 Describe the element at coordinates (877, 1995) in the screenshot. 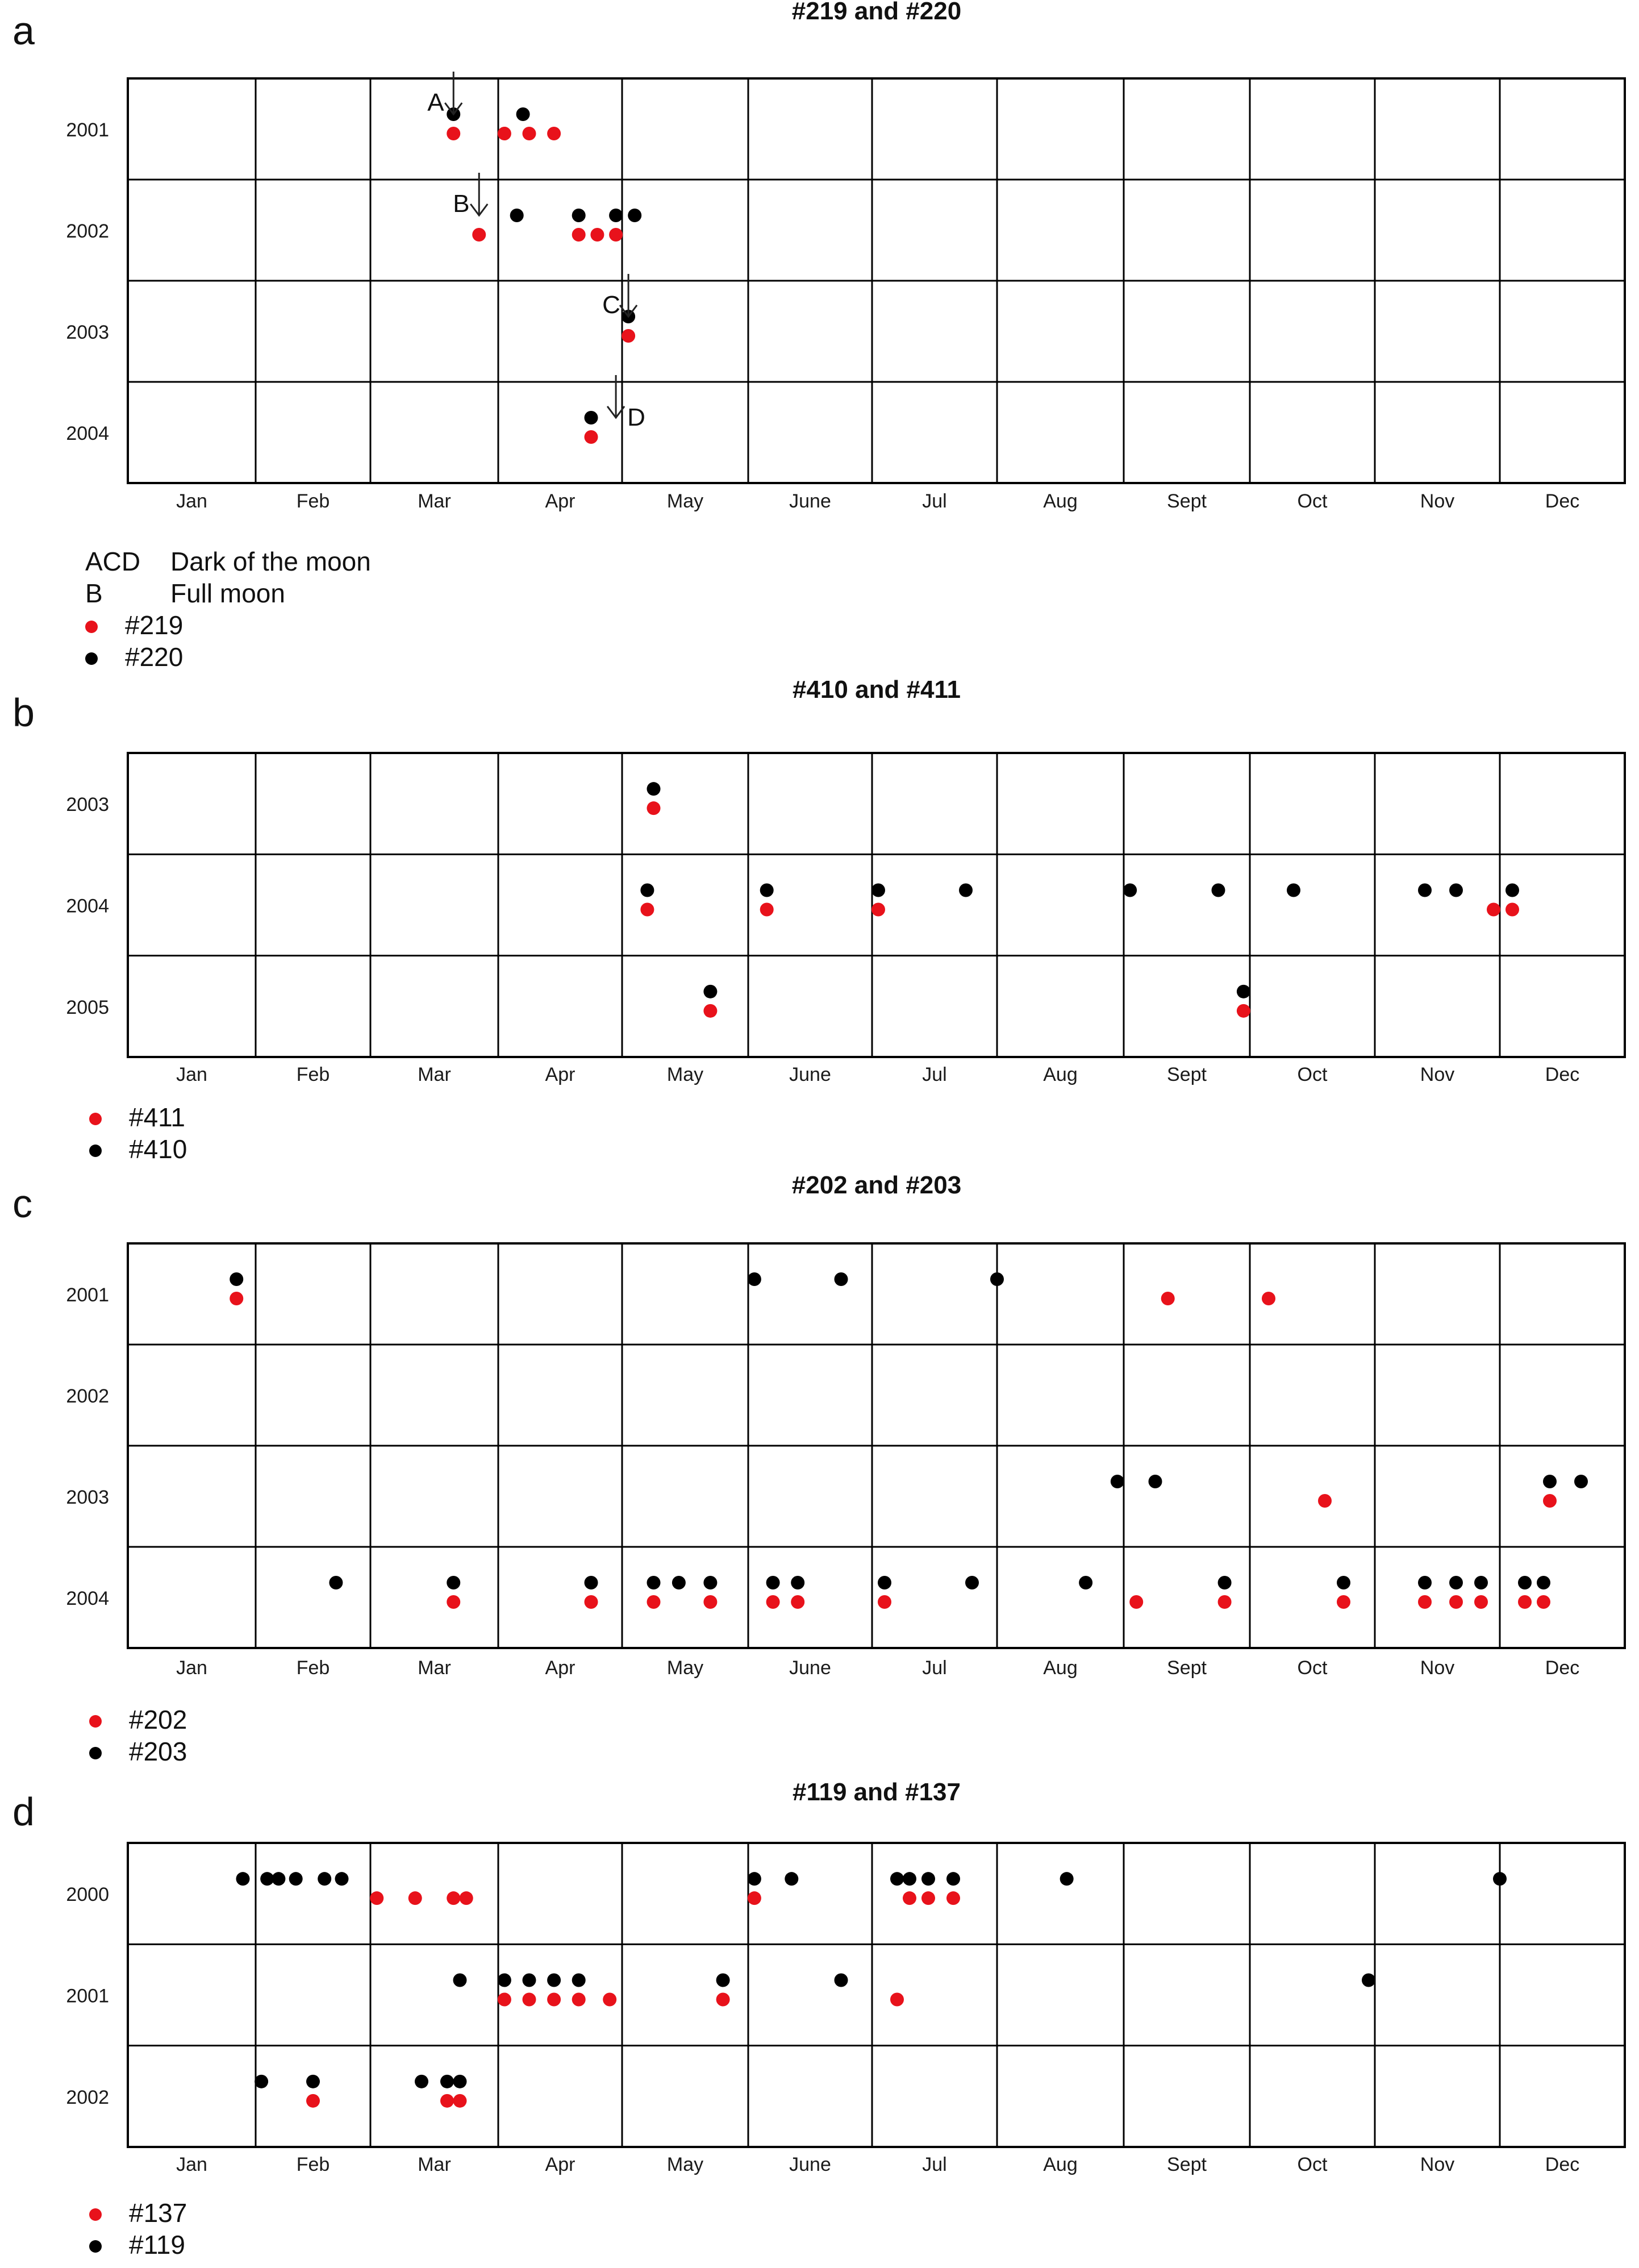

I see `plot-frame` at that location.